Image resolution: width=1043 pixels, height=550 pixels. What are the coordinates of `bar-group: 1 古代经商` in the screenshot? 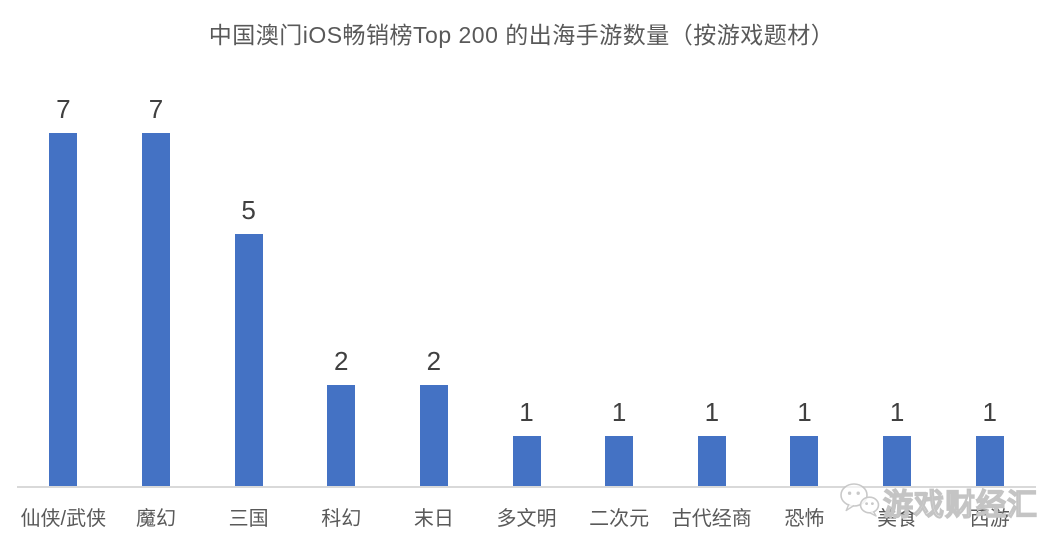 It's located at (711, 295).